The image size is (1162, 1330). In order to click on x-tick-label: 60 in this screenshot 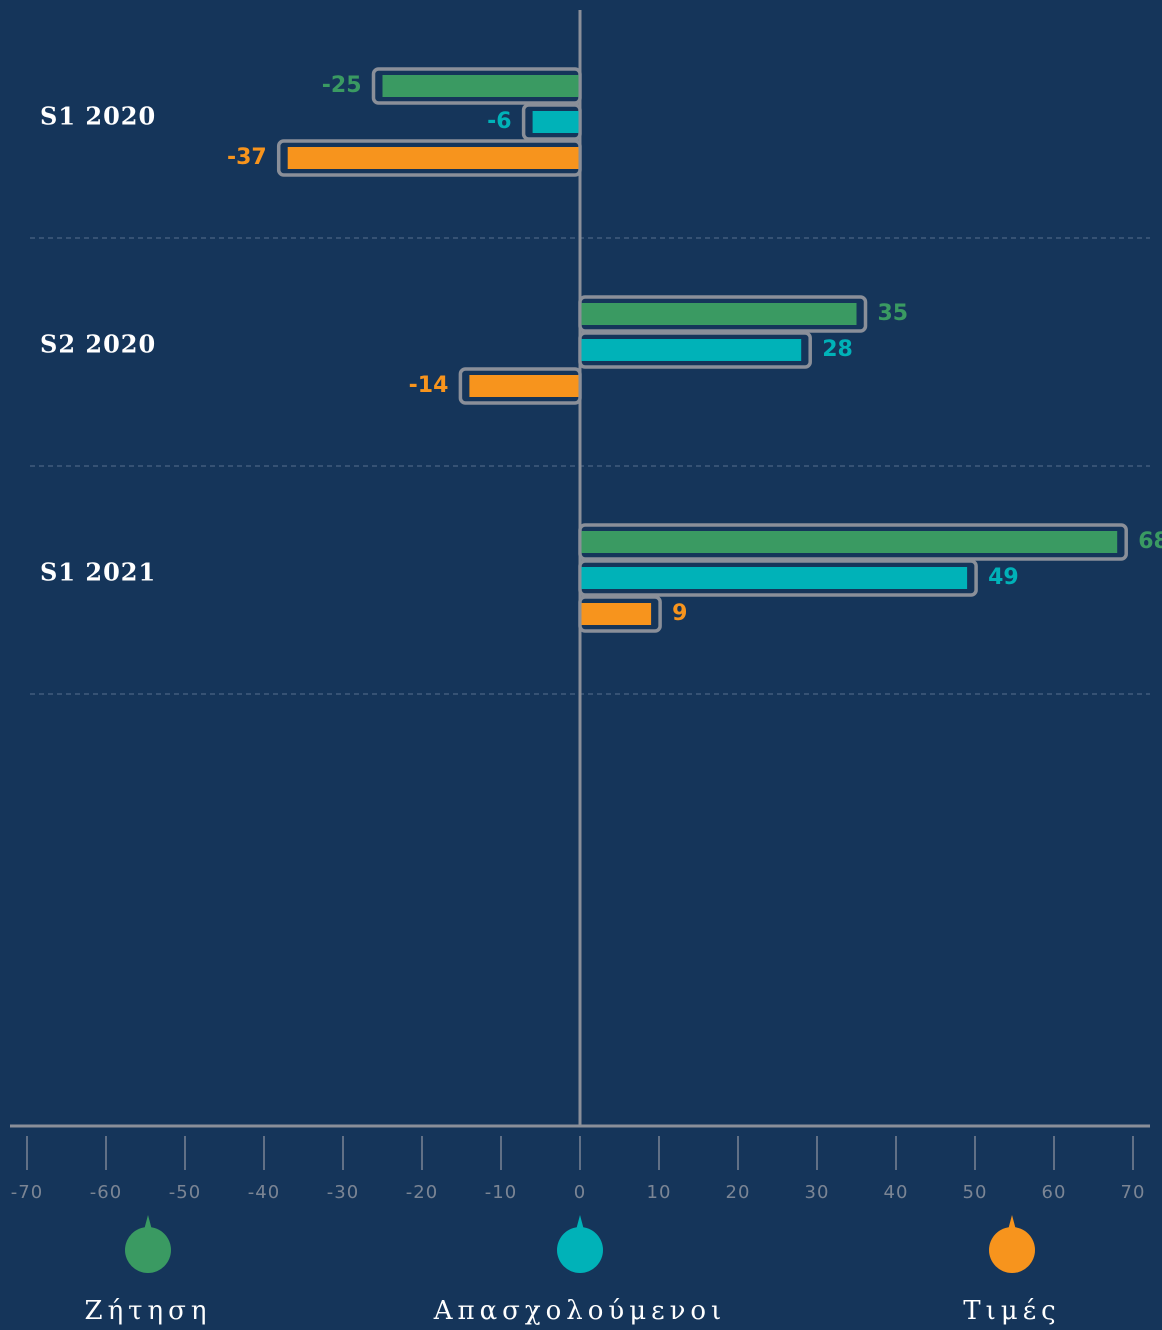, I will do `click(1054, 1192)`.